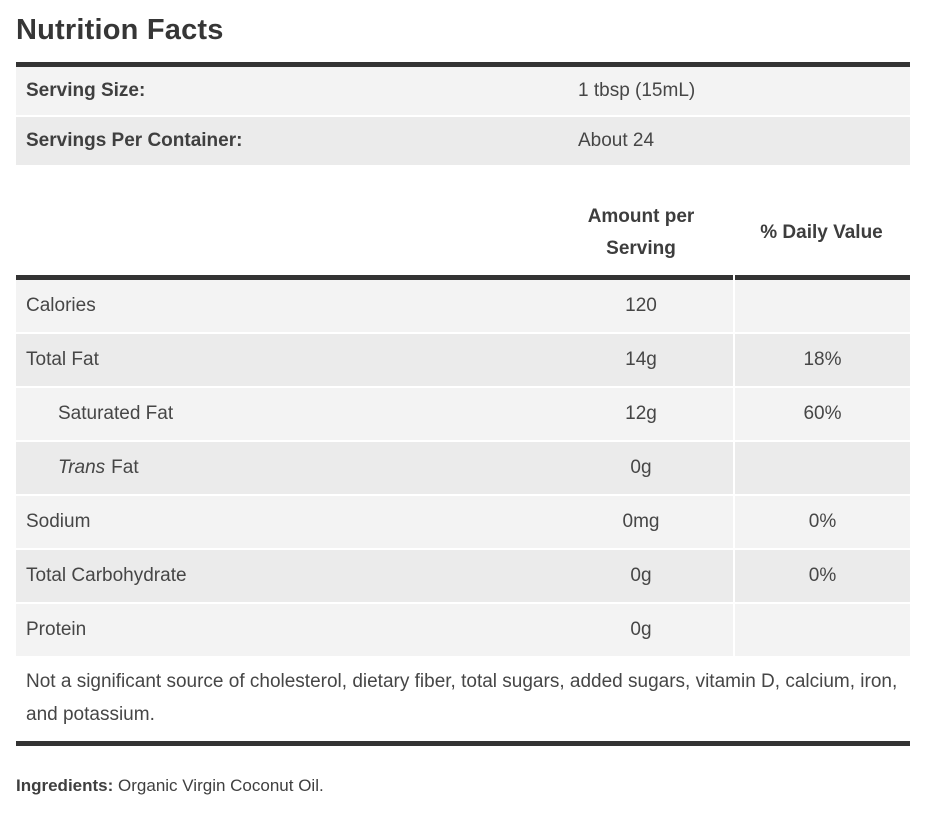 Image resolution: width=926 pixels, height=825 pixels. What do you see at coordinates (616, 140) in the screenshot?
I see `servings-per-container-value: About 24` at bounding box center [616, 140].